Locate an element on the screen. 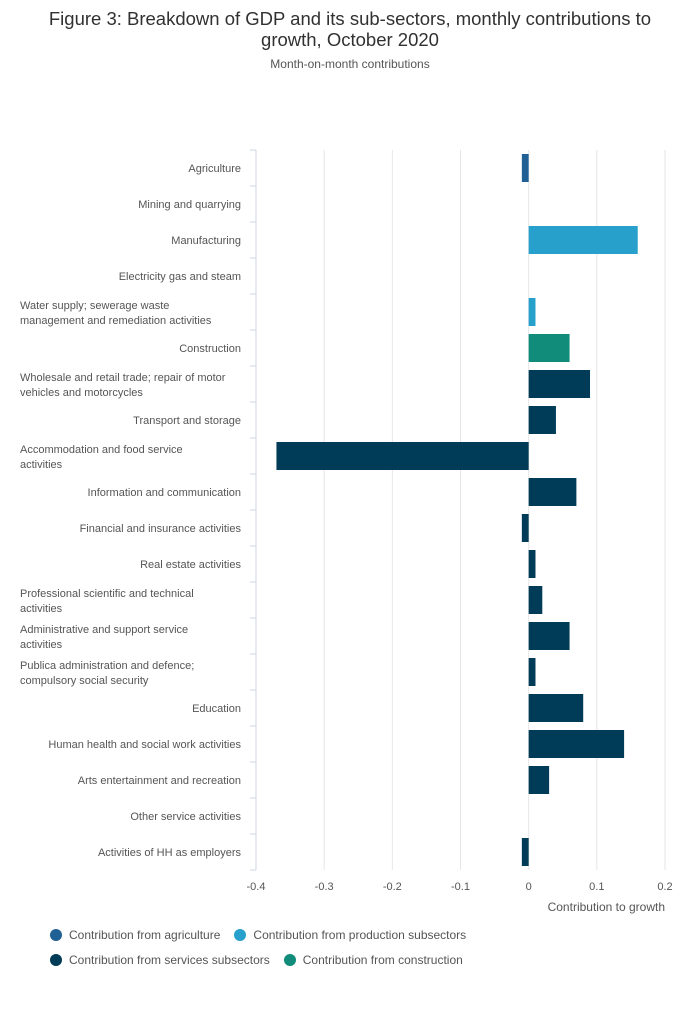  legend-dot-services is located at coordinates (56, 959).